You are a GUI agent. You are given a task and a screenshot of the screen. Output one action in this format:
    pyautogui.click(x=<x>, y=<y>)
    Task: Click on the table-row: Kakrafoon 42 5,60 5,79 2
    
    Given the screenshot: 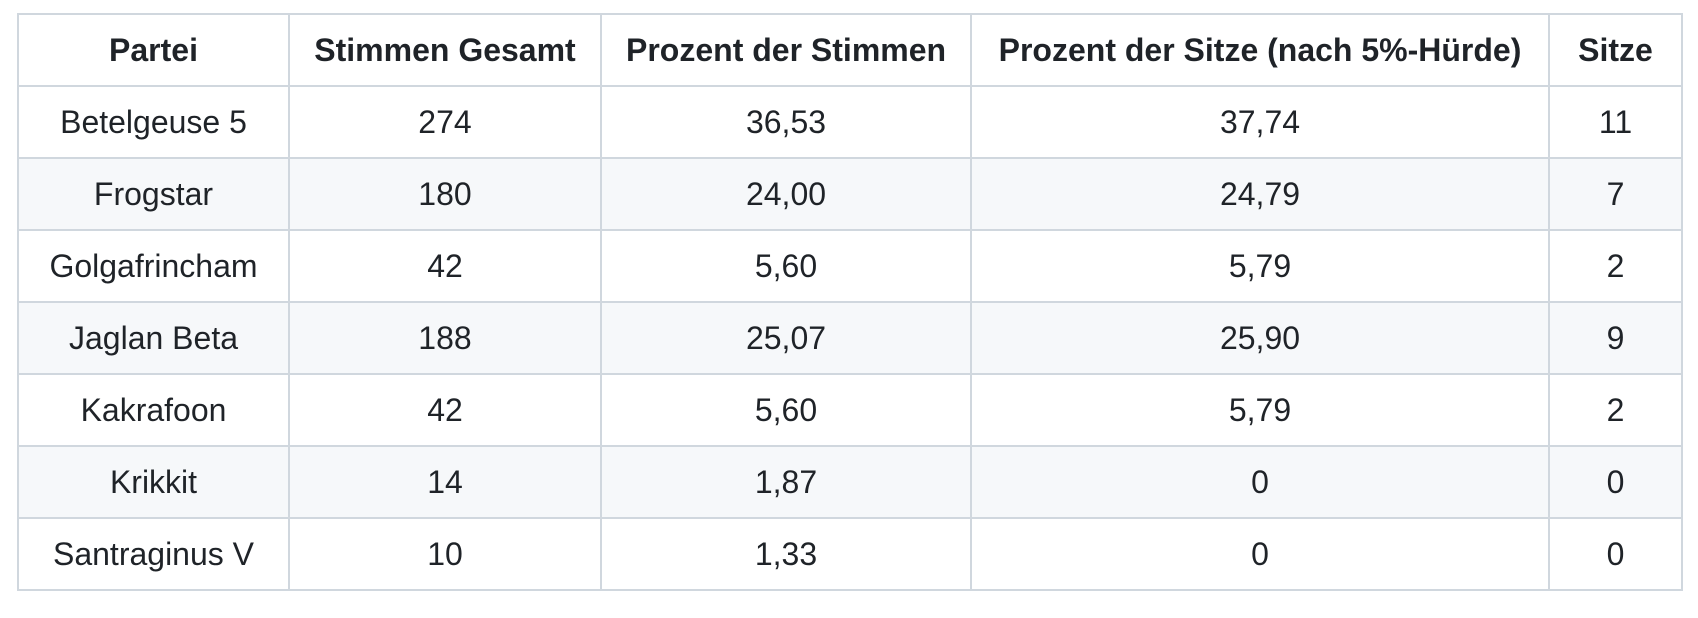 What is the action you would take?
    pyautogui.click(x=850, y=410)
    